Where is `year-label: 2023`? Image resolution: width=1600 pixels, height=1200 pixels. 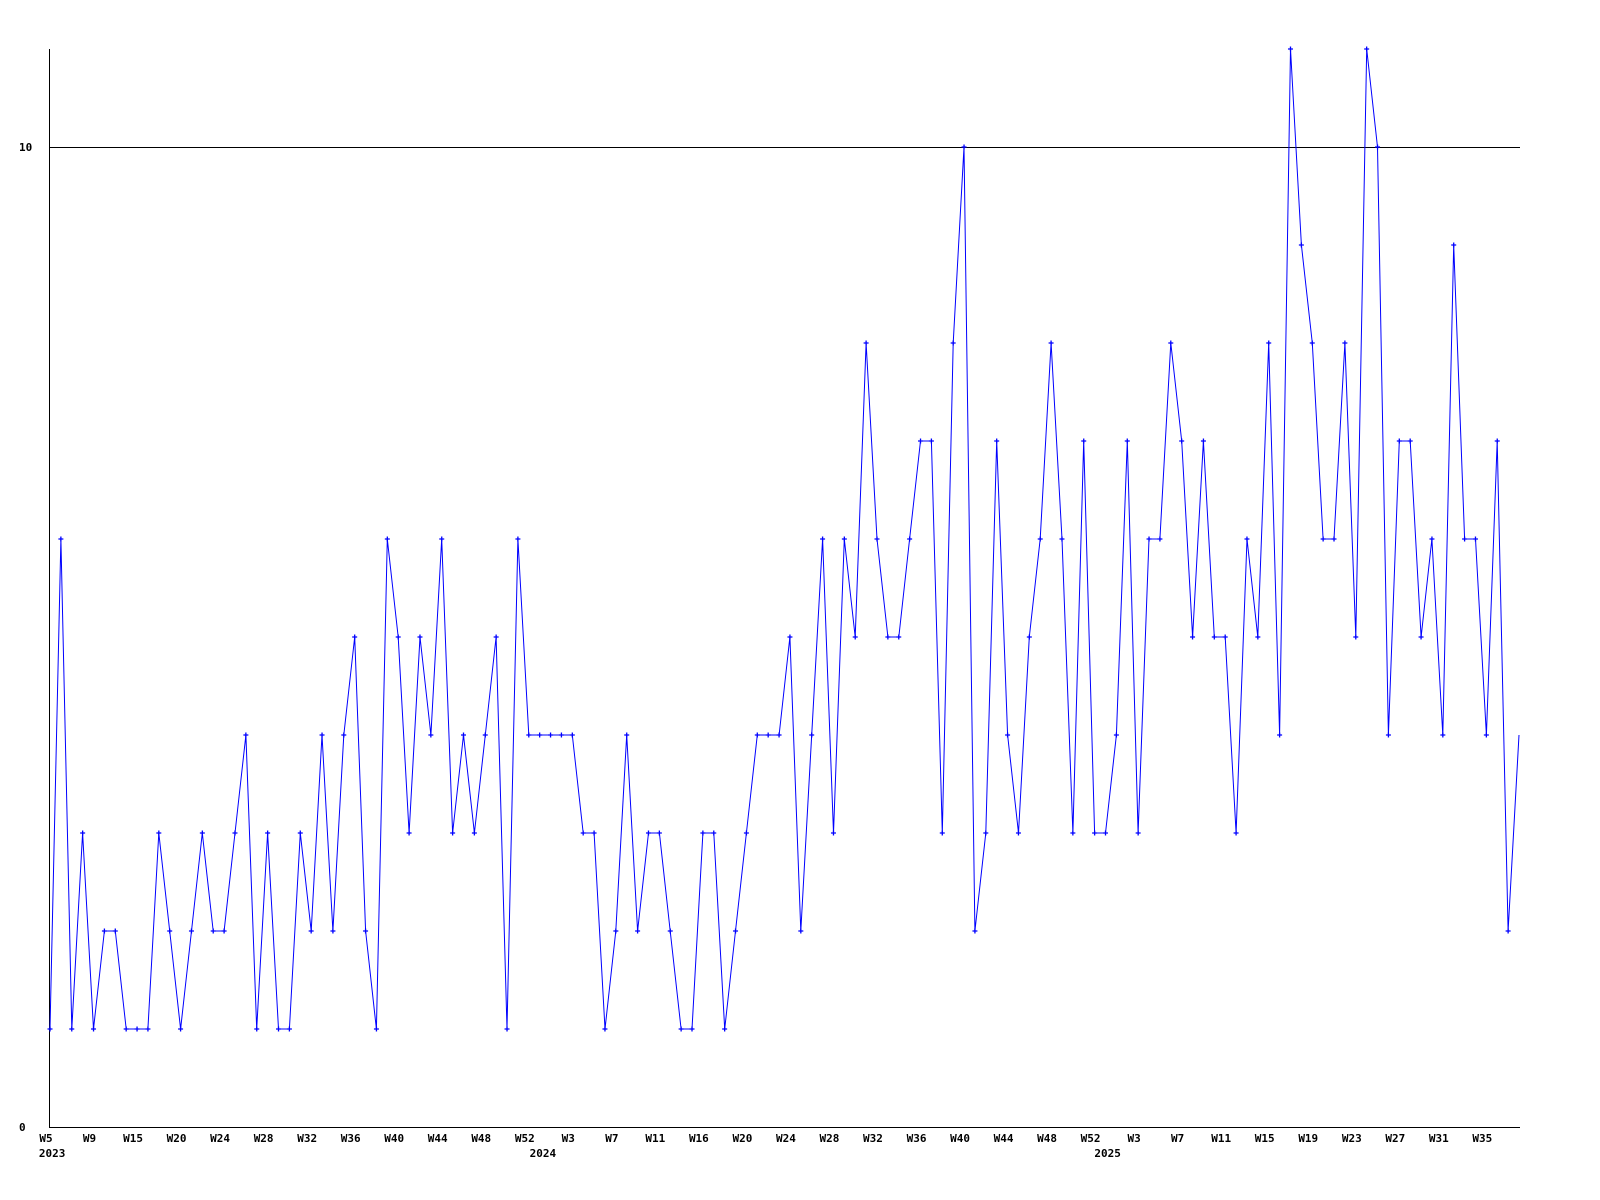
year-label: 2023 is located at coordinates (52, 1153).